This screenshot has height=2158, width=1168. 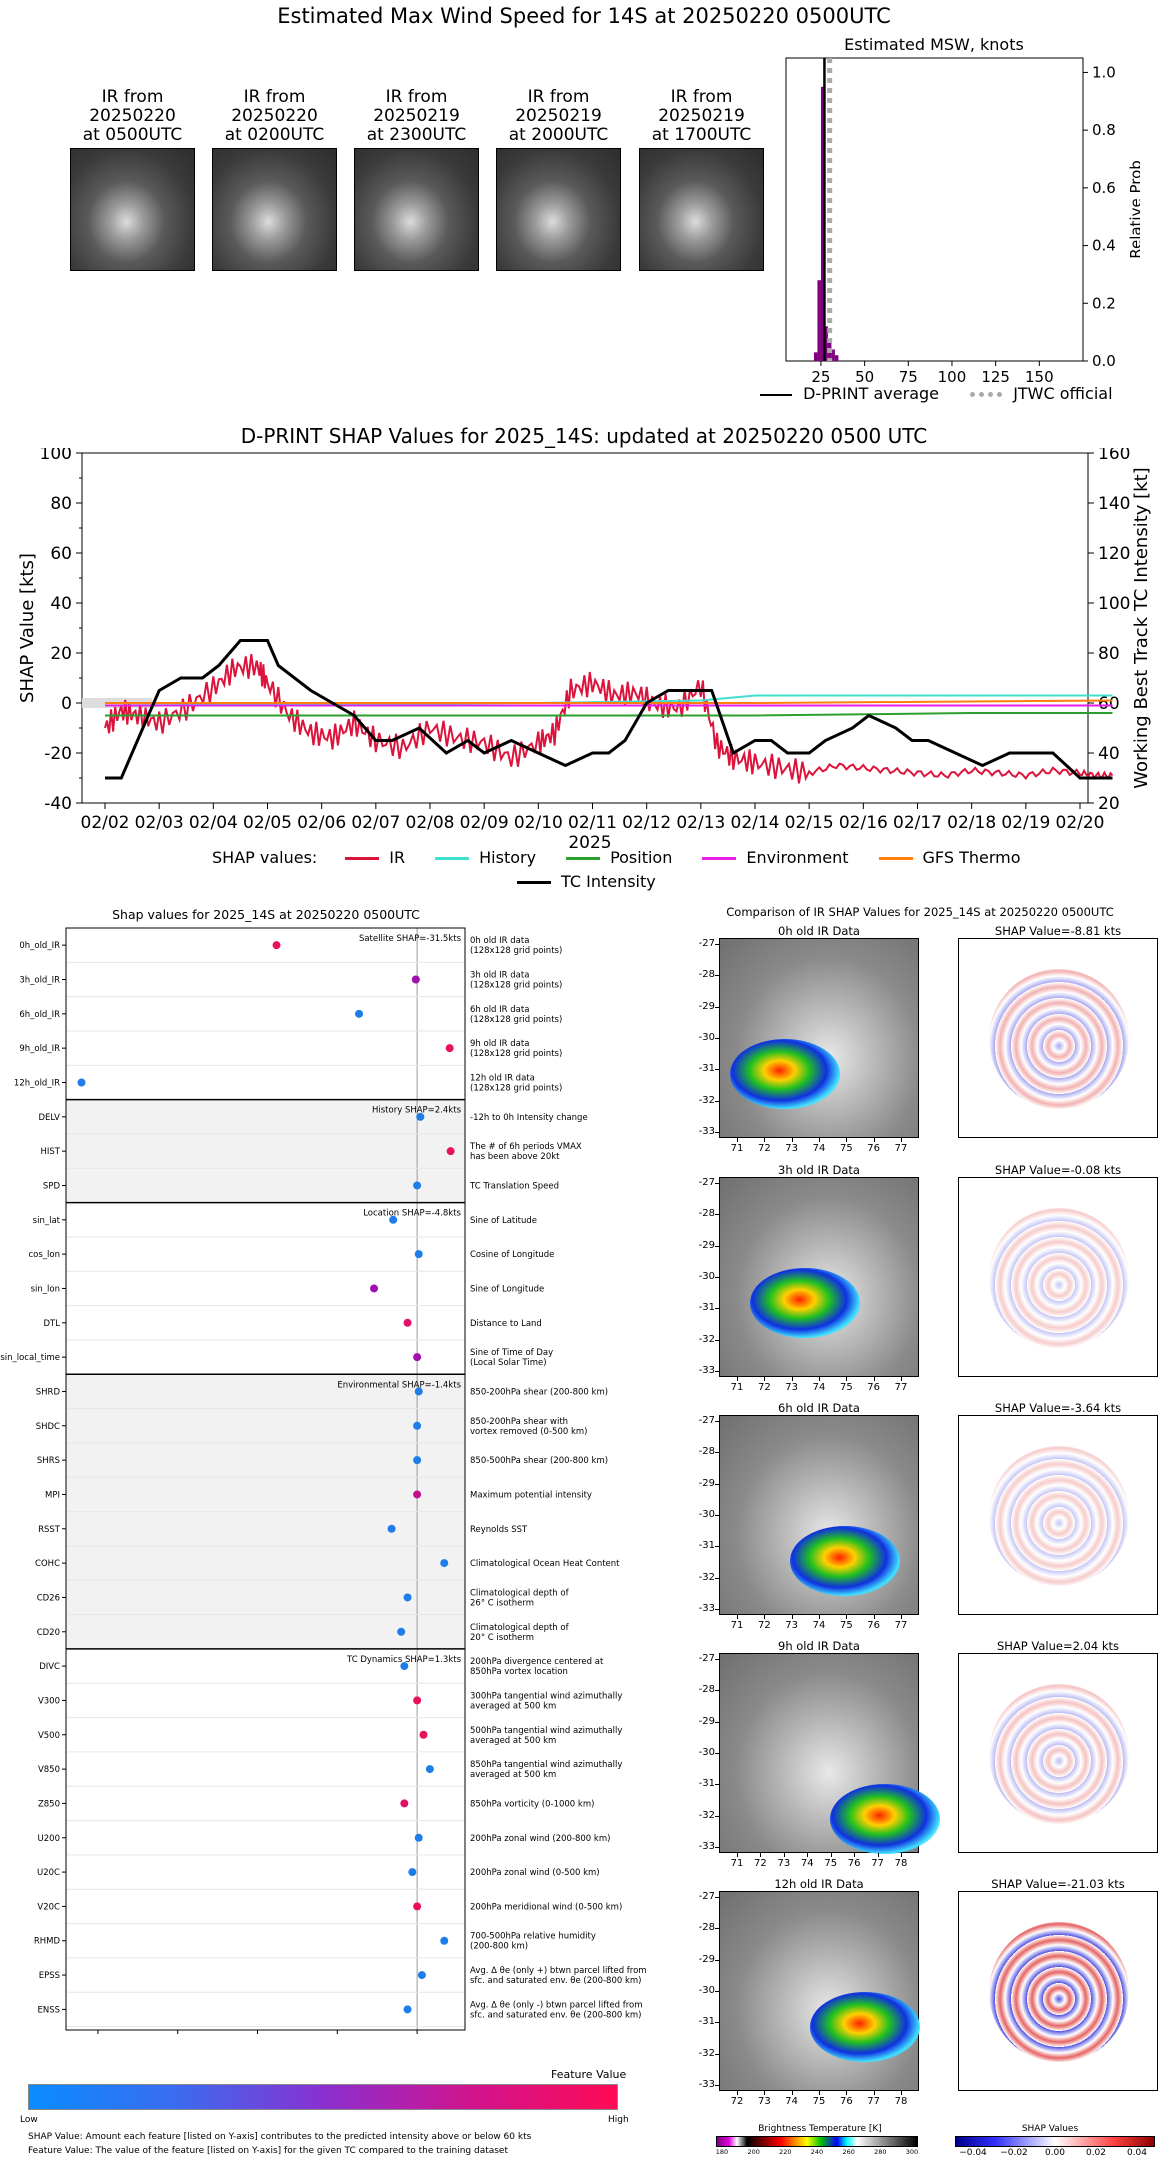 I want to click on convection-blob, so click(x=885, y=1819).